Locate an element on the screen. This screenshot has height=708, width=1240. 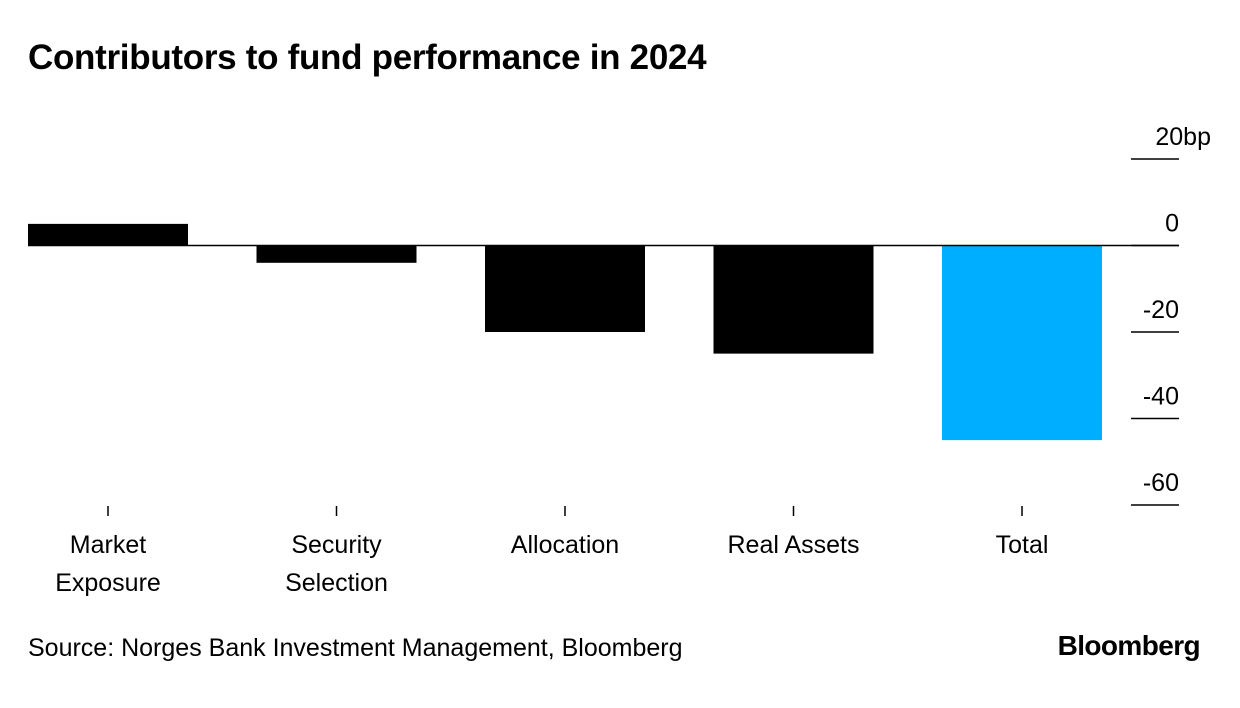
bar-security-selection is located at coordinates (336, 254).